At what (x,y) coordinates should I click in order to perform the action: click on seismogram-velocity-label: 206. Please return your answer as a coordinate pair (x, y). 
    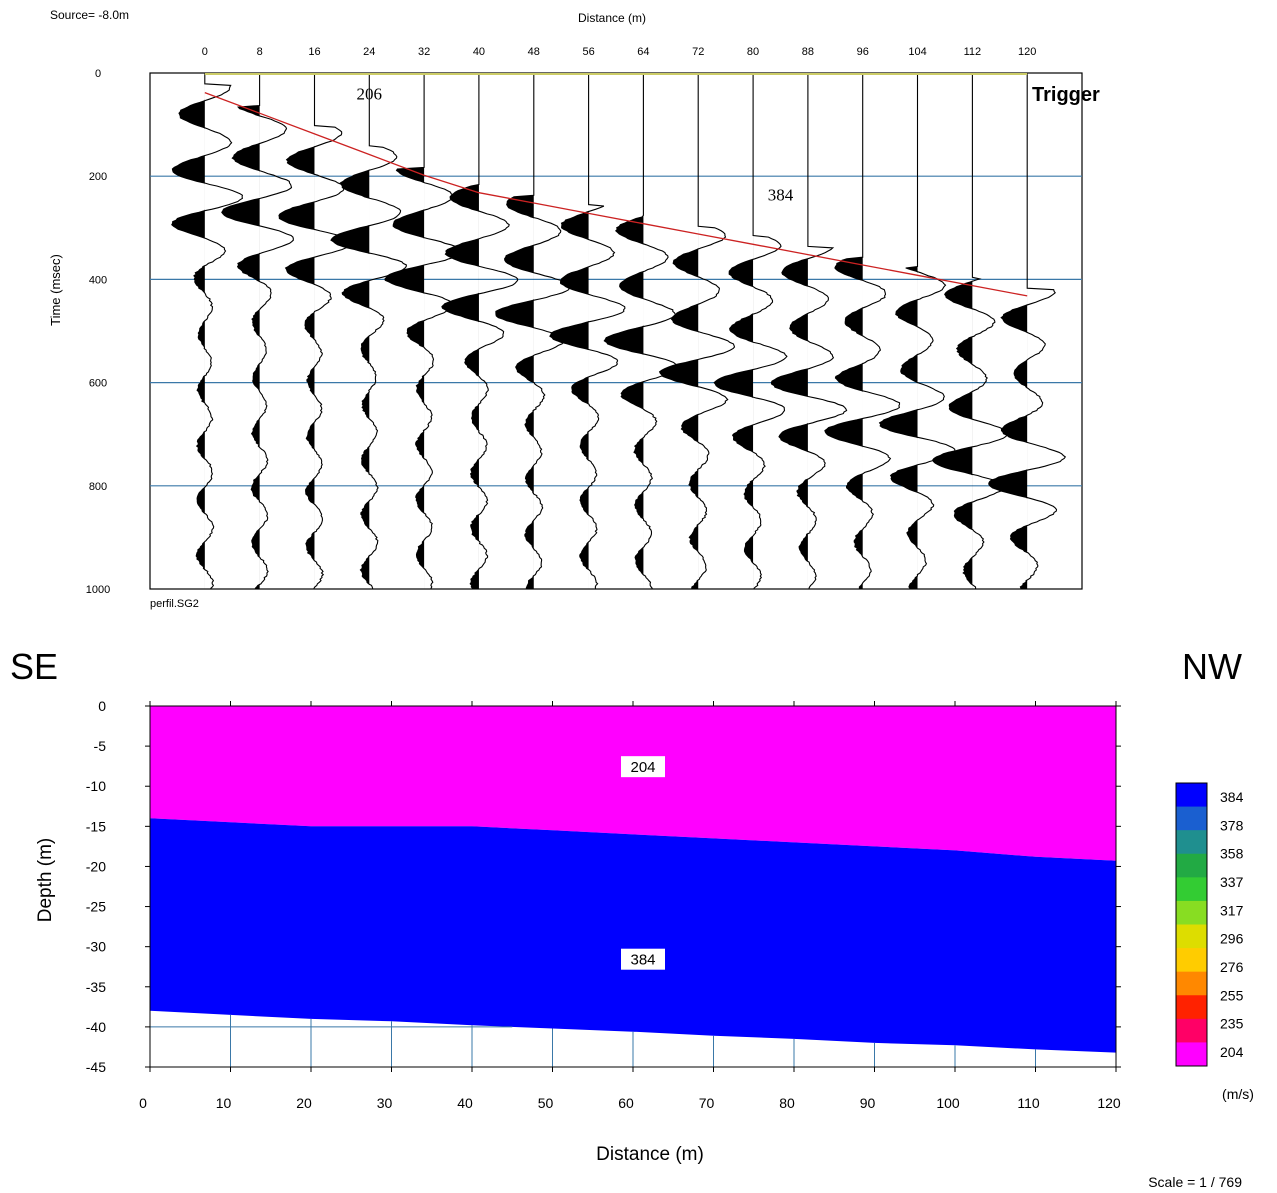
    Looking at the image, I should click on (370, 94).